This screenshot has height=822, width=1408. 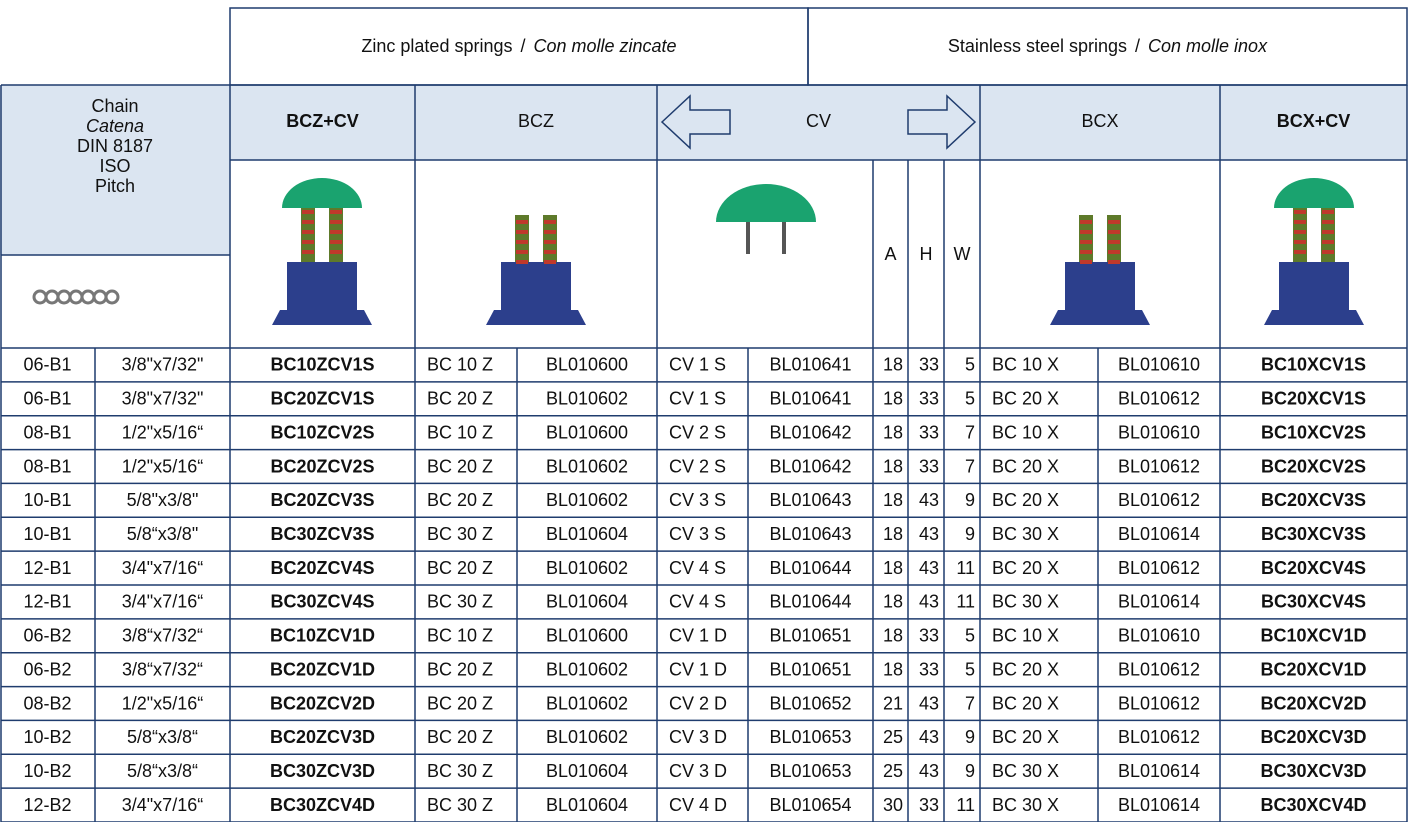 What do you see at coordinates (1037, 46) in the screenshot?
I see `group-title-en: Stainless steel springs` at bounding box center [1037, 46].